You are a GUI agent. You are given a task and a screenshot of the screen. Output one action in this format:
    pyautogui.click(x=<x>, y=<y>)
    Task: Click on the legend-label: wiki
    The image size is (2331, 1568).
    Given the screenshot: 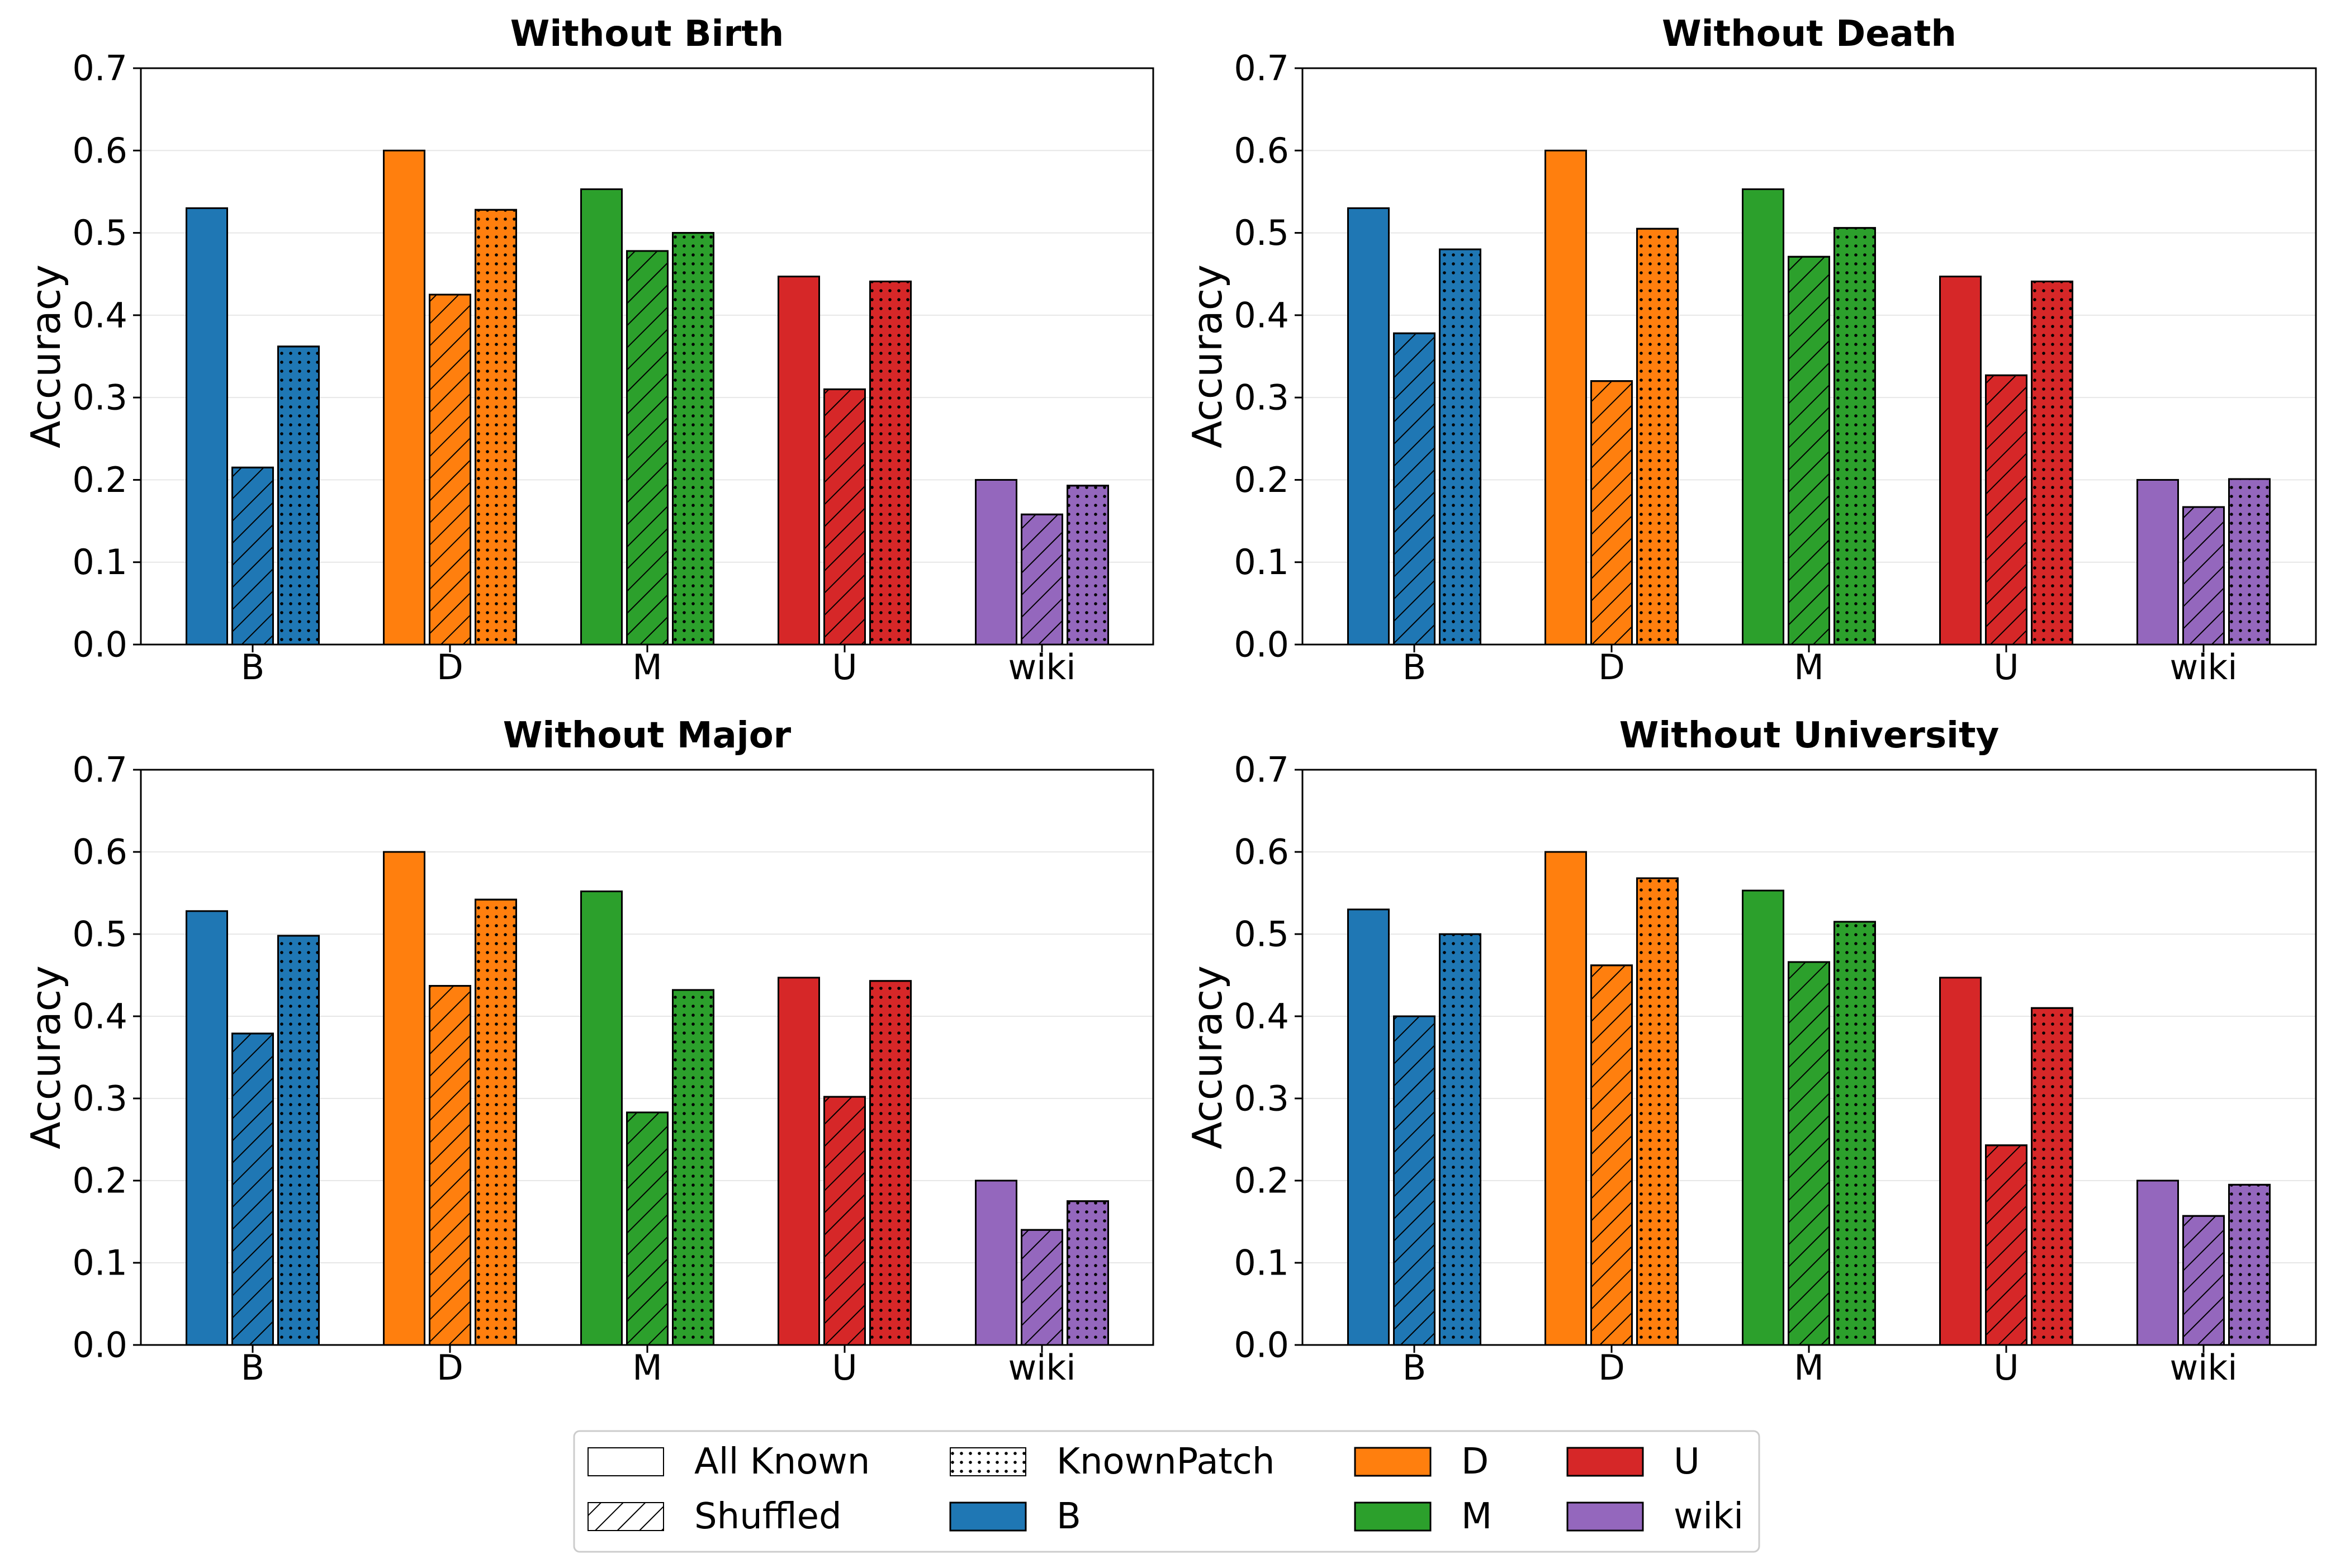 What is the action you would take?
    pyautogui.click(x=1708, y=1516)
    